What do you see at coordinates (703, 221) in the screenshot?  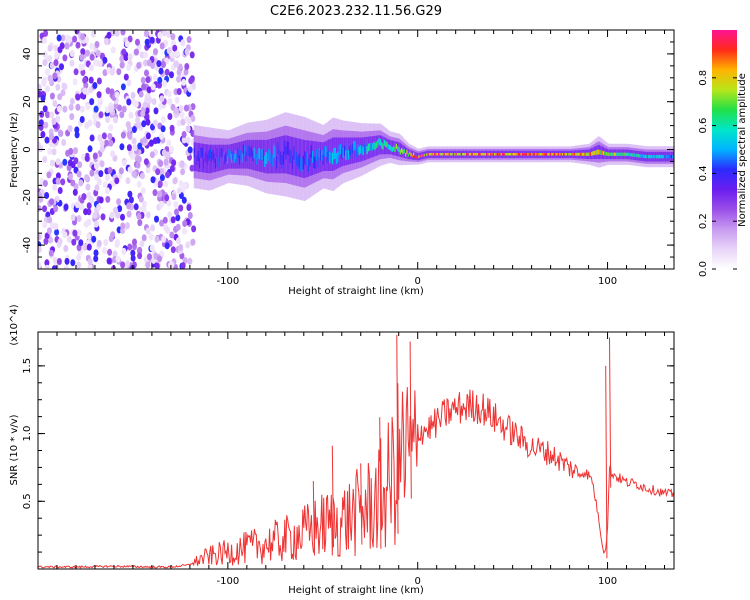 I see `colorbar-tick-label: 0.2` at bounding box center [703, 221].